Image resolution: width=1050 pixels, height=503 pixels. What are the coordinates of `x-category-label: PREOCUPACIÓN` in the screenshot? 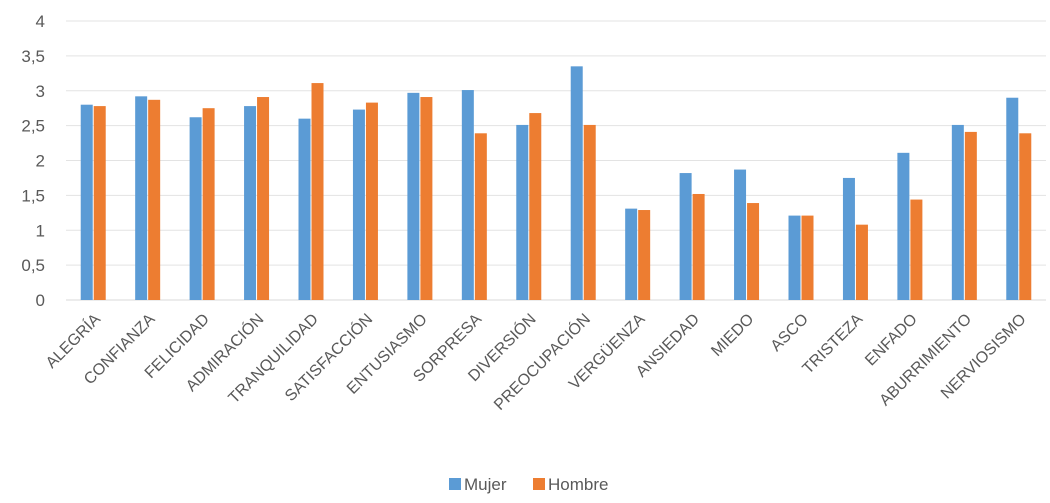 It's located at (542, 361).